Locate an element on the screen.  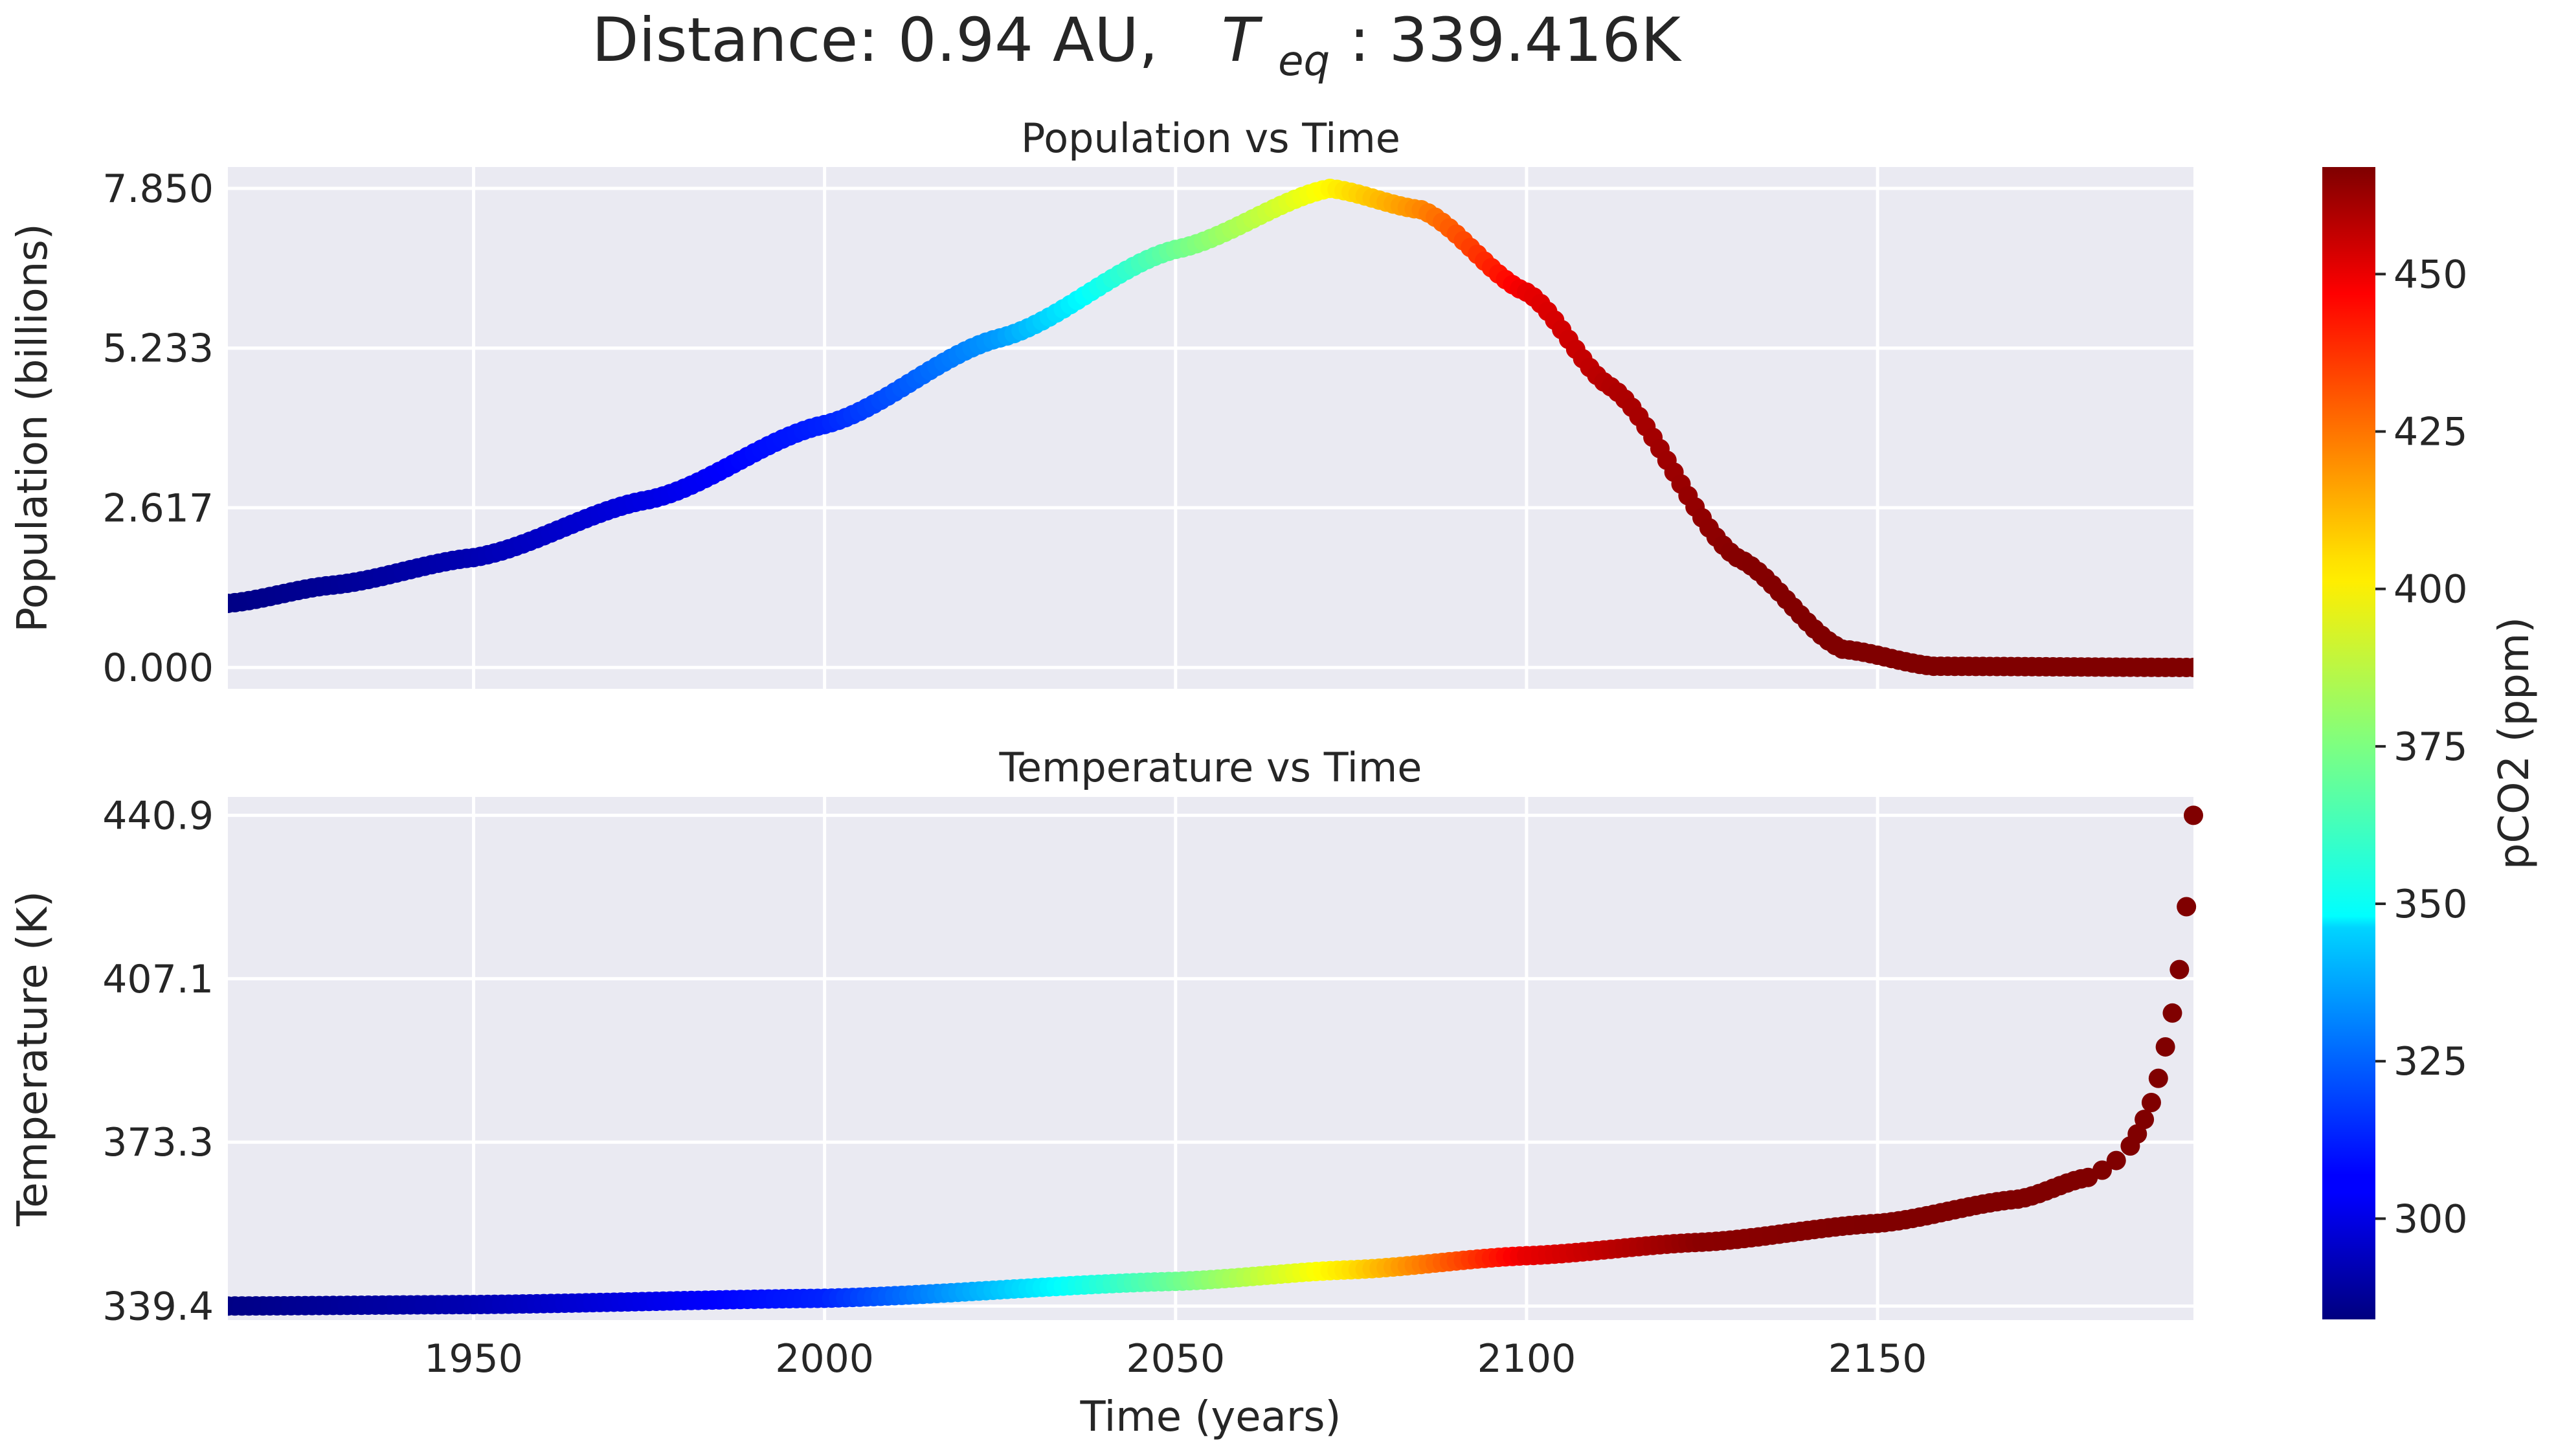
suptitle-variable: T is located at coordinates (1242, 40).